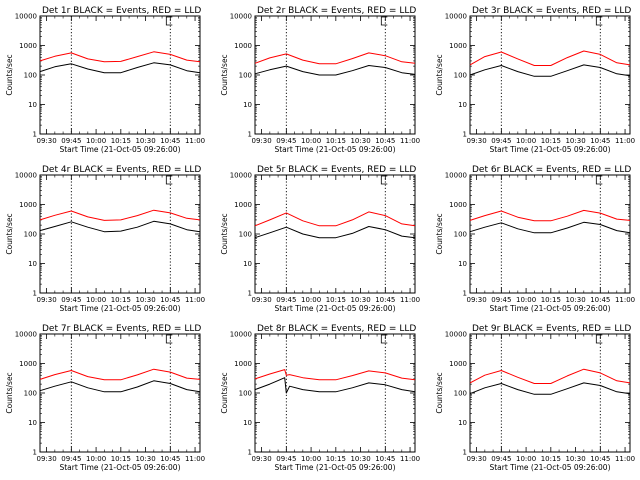  I want to click on chart-title: Det 1r BLACK = Events, RED = LLD, so click(121, 11).